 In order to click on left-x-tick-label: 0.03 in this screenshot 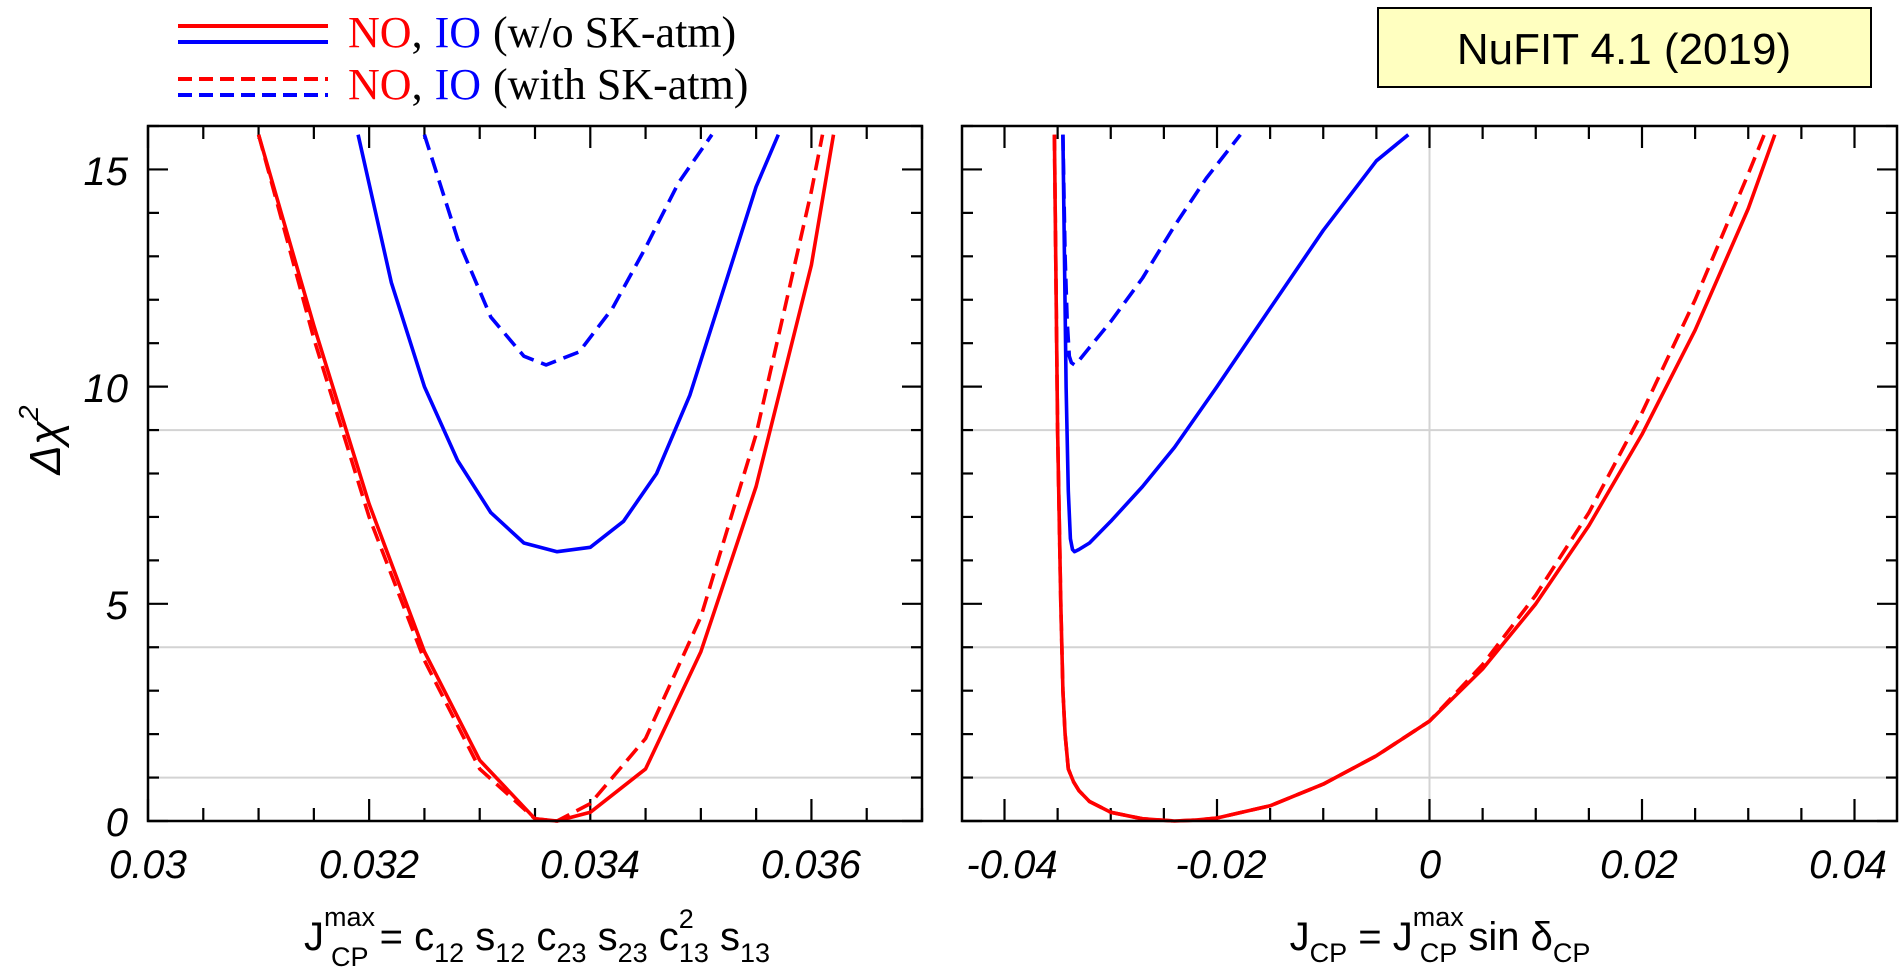, I will do `click(148, 865)`.